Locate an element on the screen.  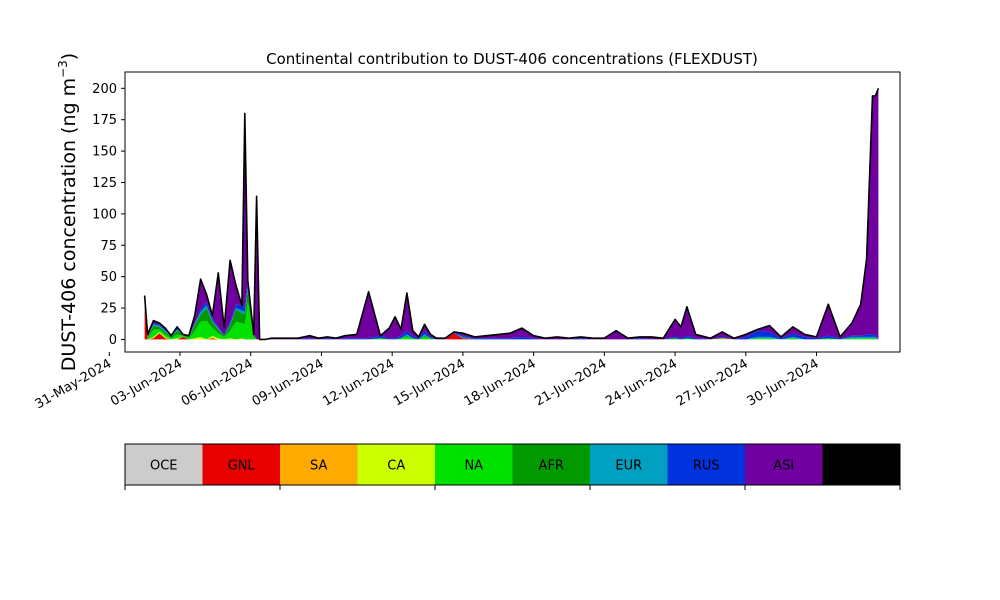
legend-swatch-afr is located at coordinates (551, 464).